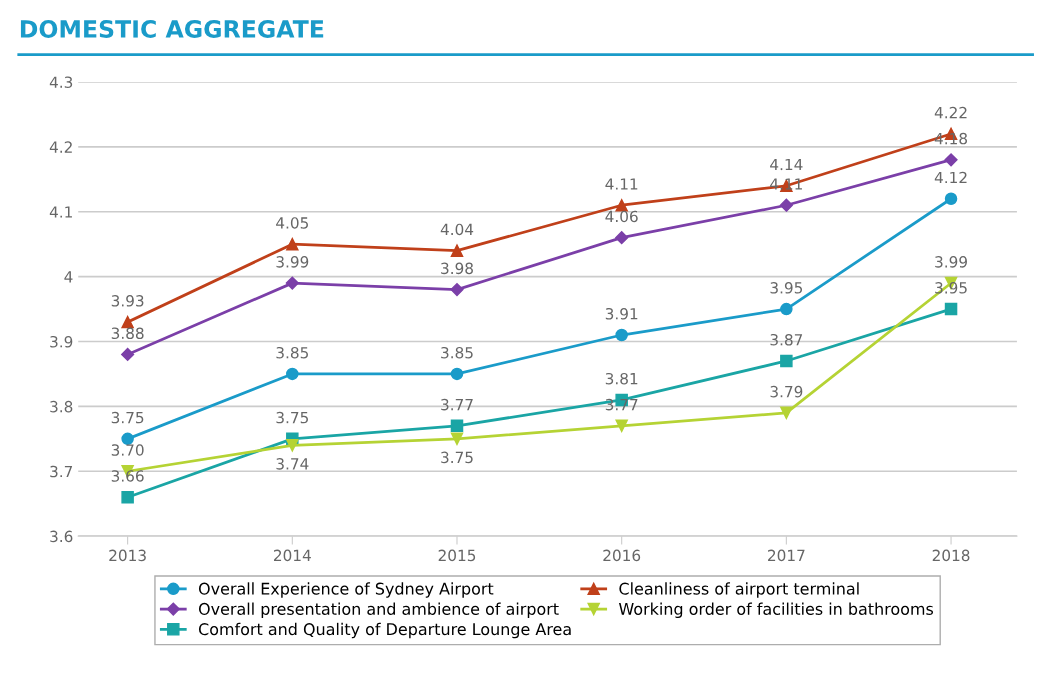 The height and width of the screenshot is (683, 1043). Describe the element at coordinates (61, 536) in the screenshot. I see `y-tick-label: 3.6` at that location.